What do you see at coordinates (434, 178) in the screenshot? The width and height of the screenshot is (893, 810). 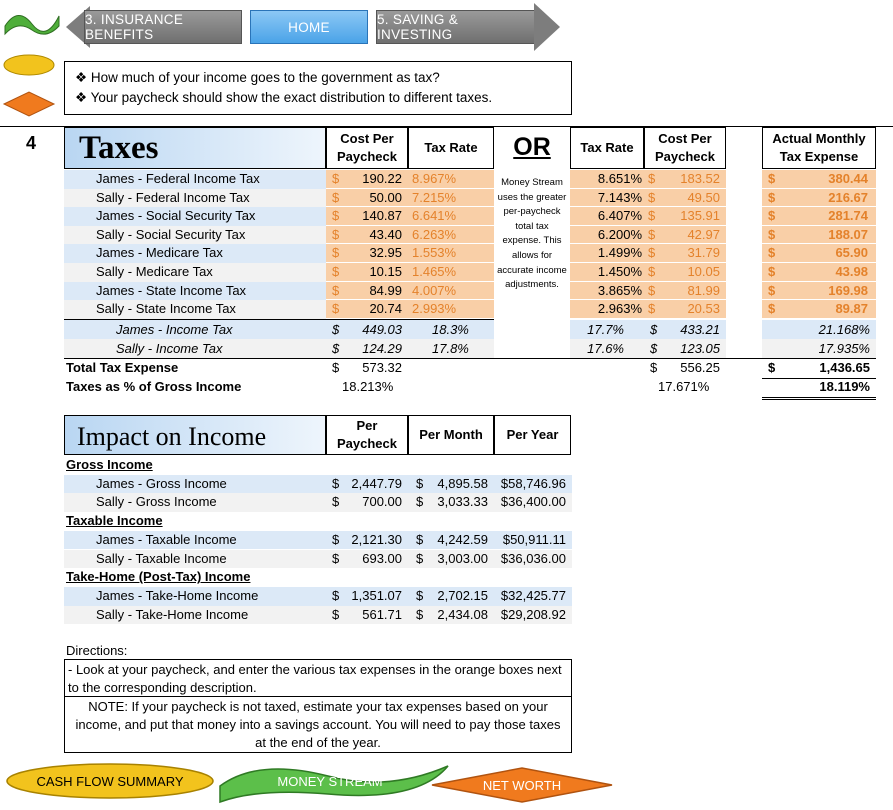 I see `tax-rate-value: 8.967%` at bounding box center [434, 178].